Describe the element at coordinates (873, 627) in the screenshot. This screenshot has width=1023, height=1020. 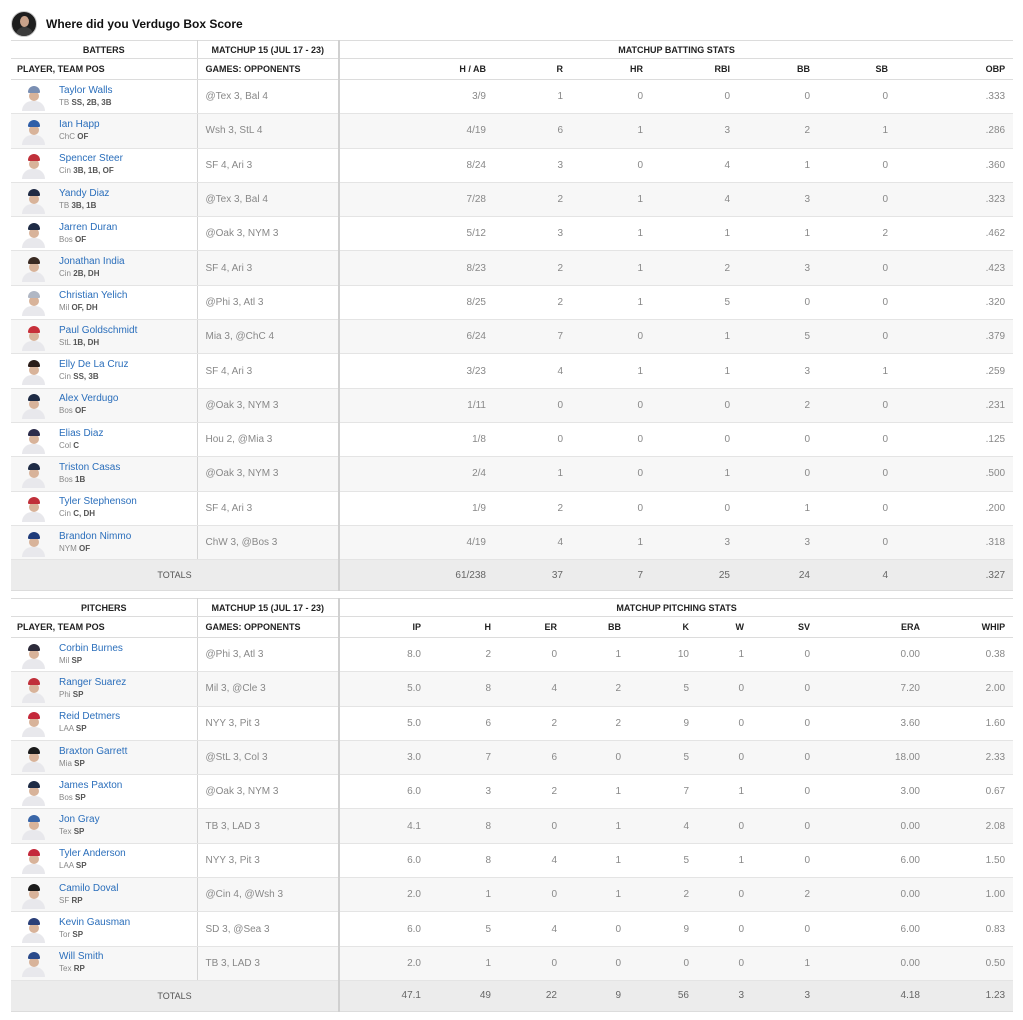
I see `column-header-era: ERA` at that location.